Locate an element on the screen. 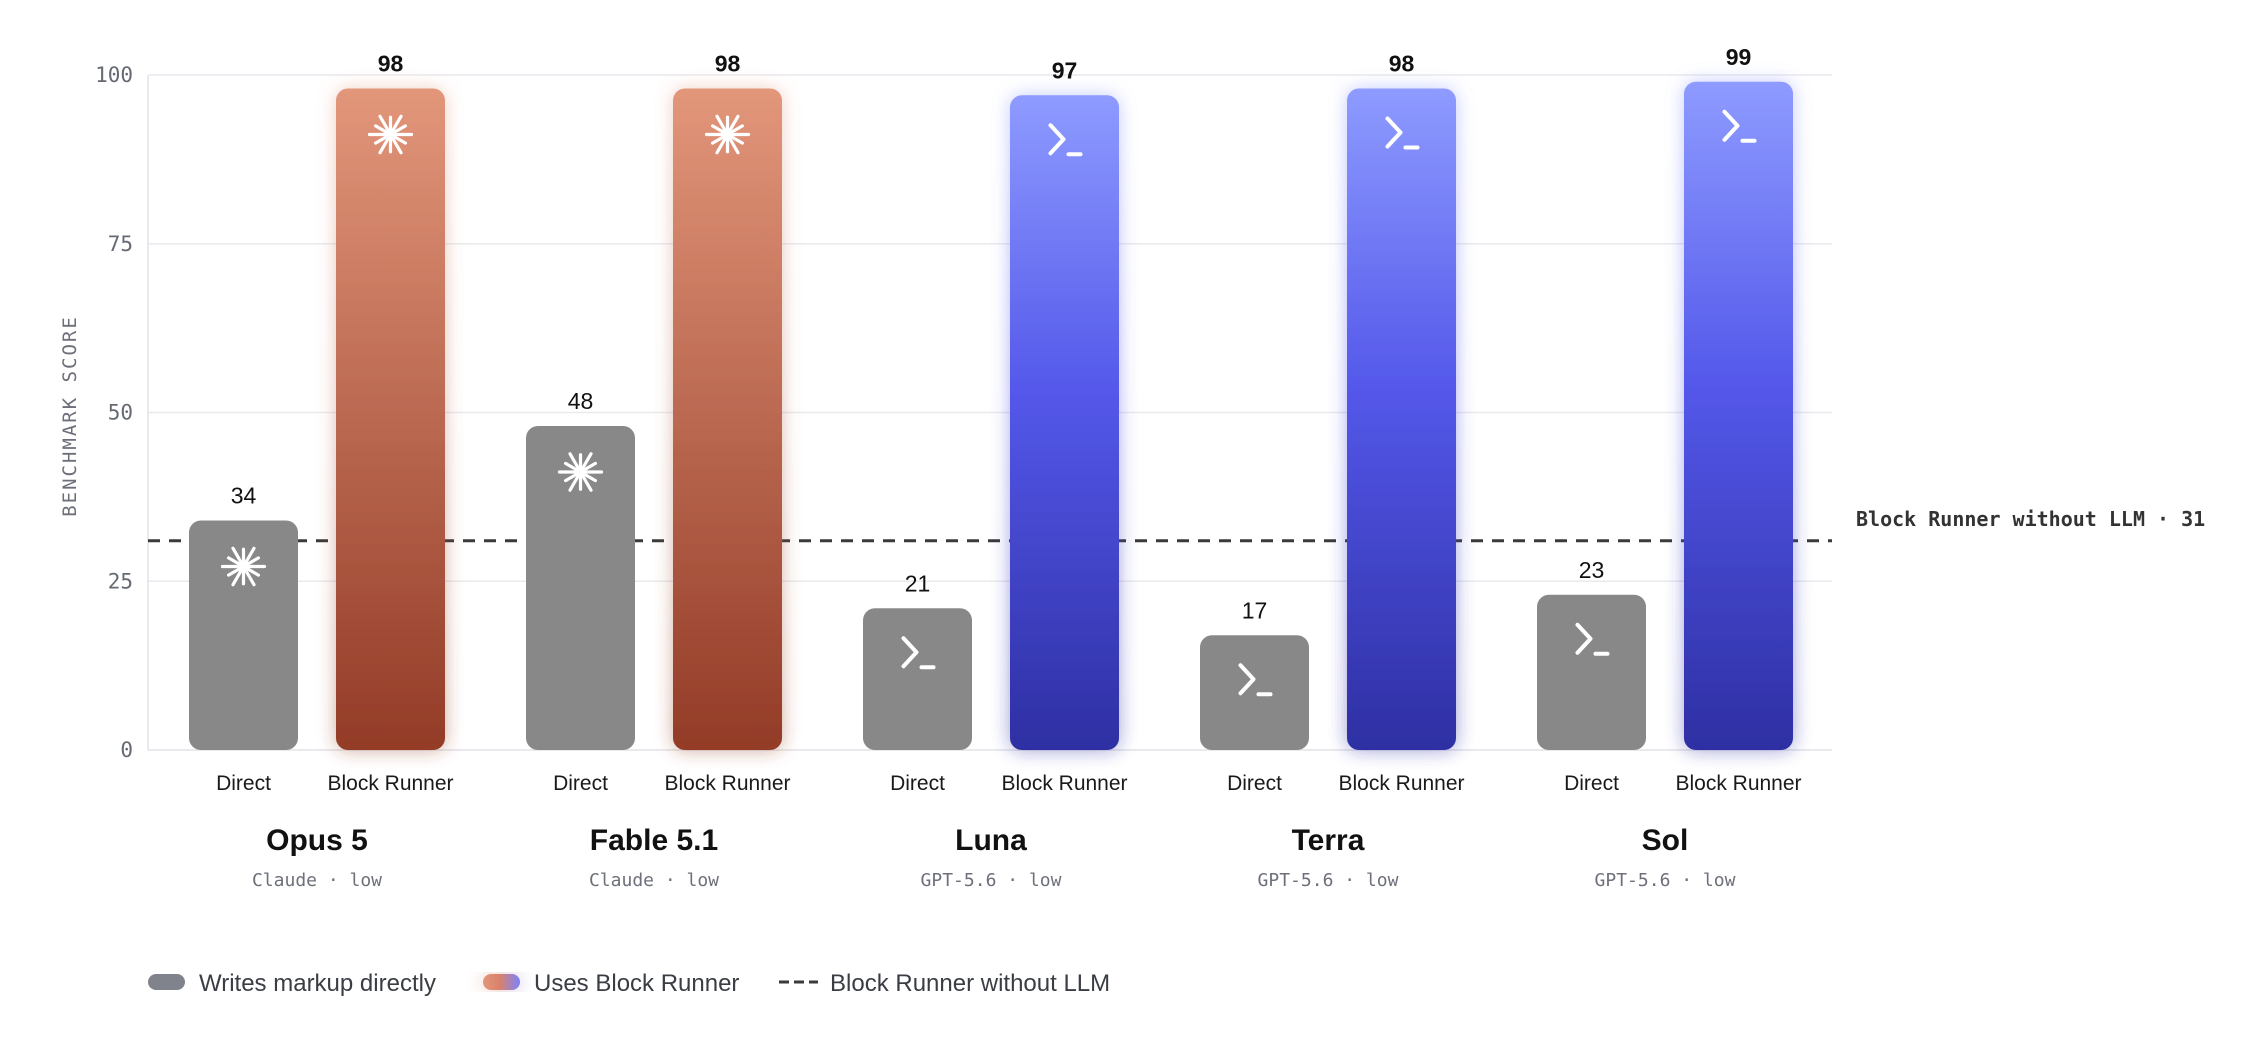 This screenshot has height=1050, width=2250. reference-line-layer: Block Runner without LLM · 31 is located at coordinates (1176, 525).